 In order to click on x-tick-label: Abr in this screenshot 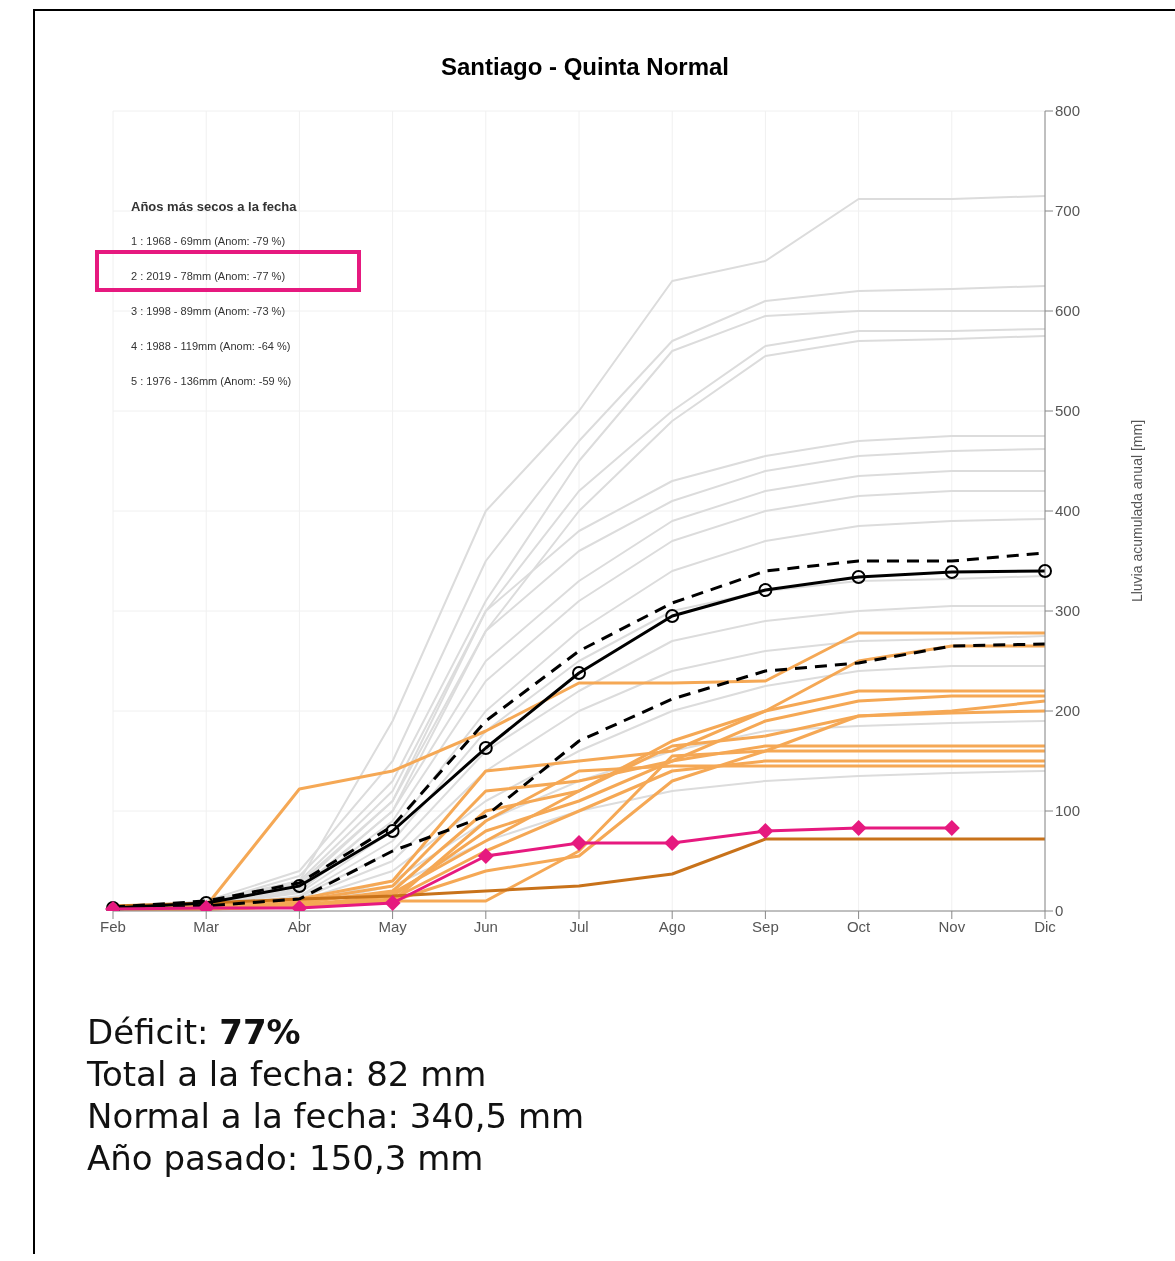, I will do `click(299, 926)`.